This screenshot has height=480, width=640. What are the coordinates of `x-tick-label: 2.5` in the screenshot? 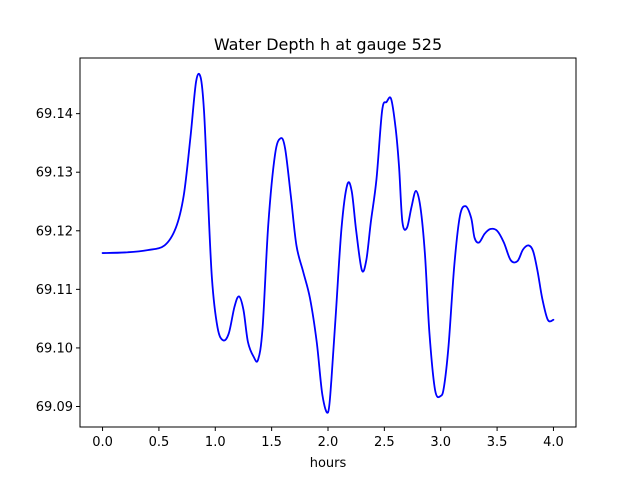 It's located at (384, 442).